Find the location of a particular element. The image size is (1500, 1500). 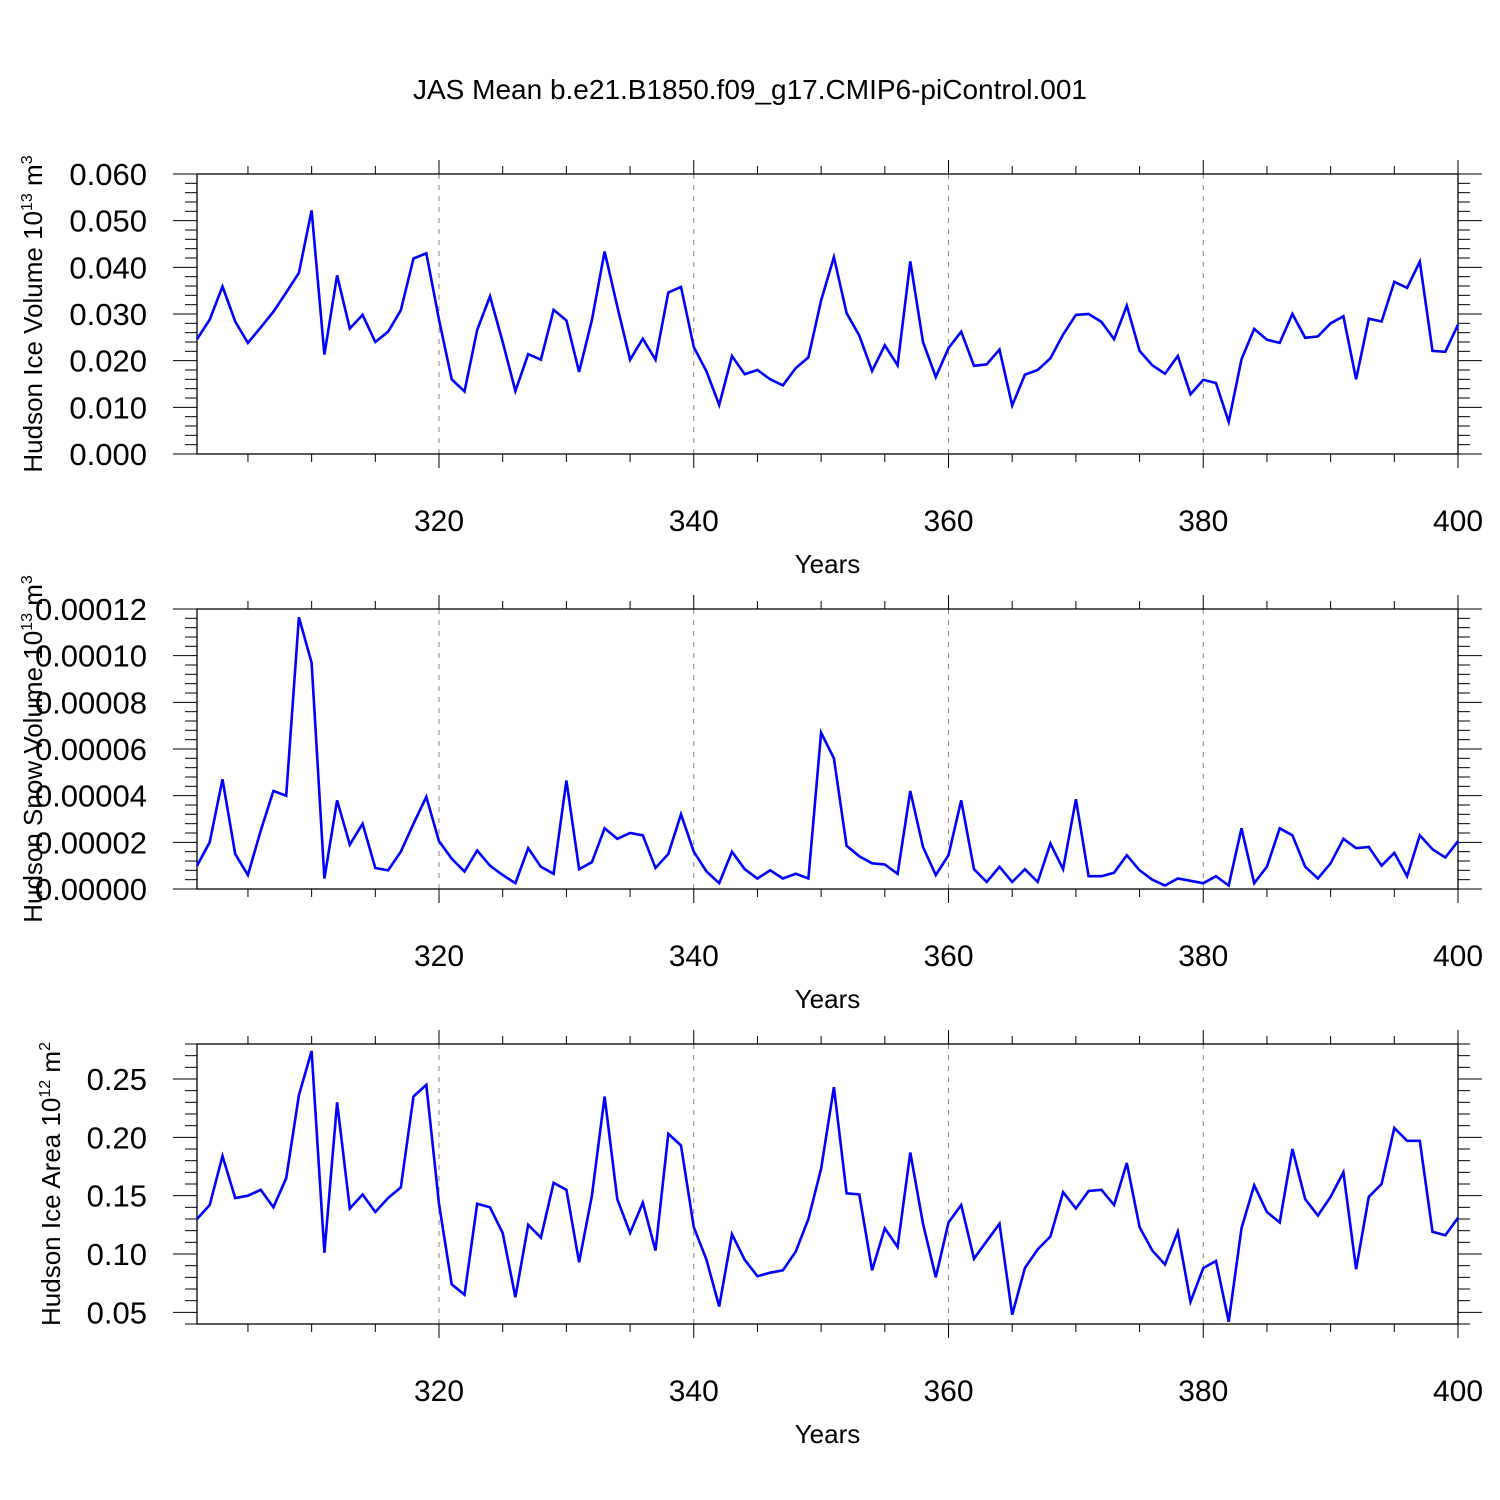

snow-volume-x-tick-label: 400 is located at coordinates (1458, 956).